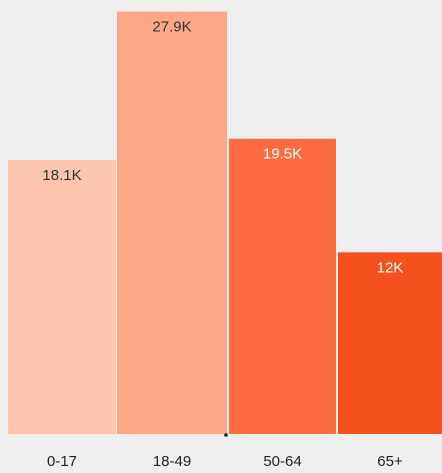 This screenshot has height=473, width=442. I want to click on value-label-50-64: 19.5K, so click(282, 154).